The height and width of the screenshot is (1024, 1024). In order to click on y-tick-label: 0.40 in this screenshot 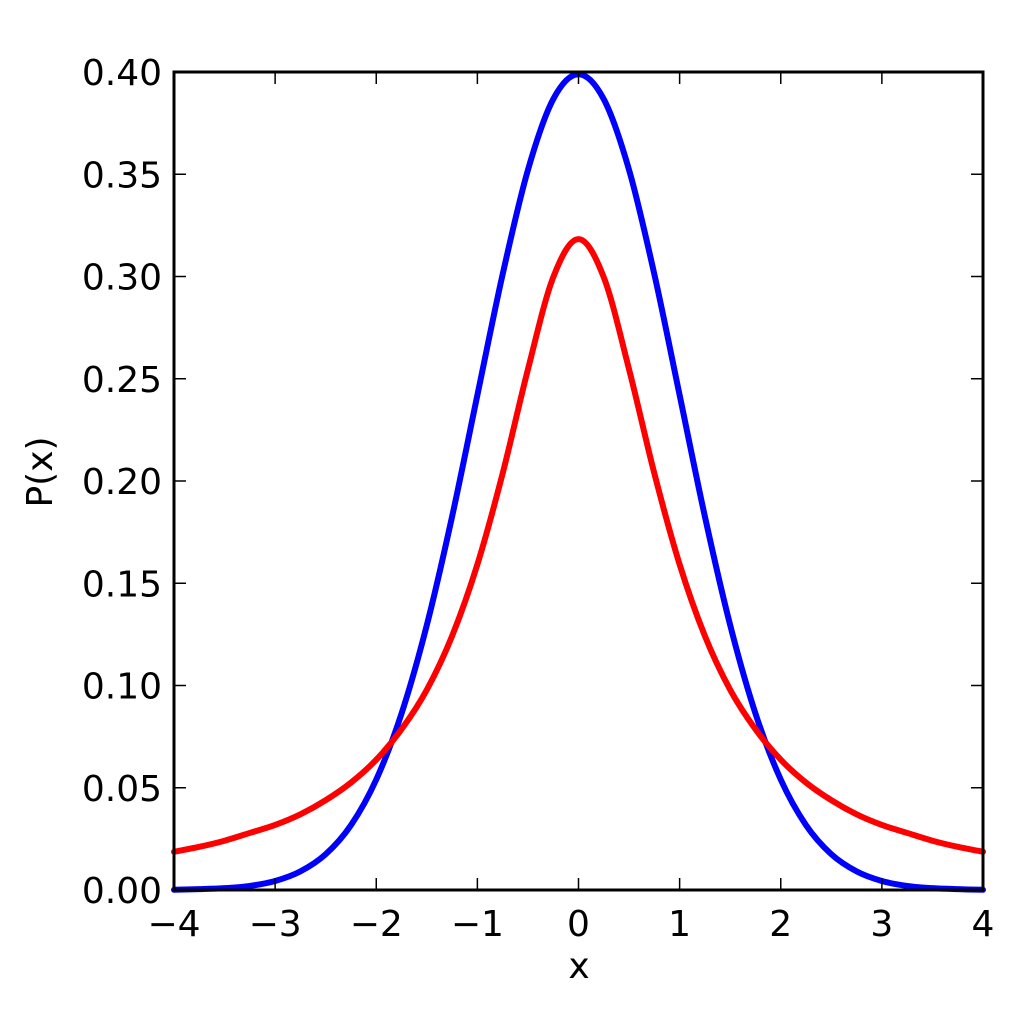, I will do `click(122, 73)`.